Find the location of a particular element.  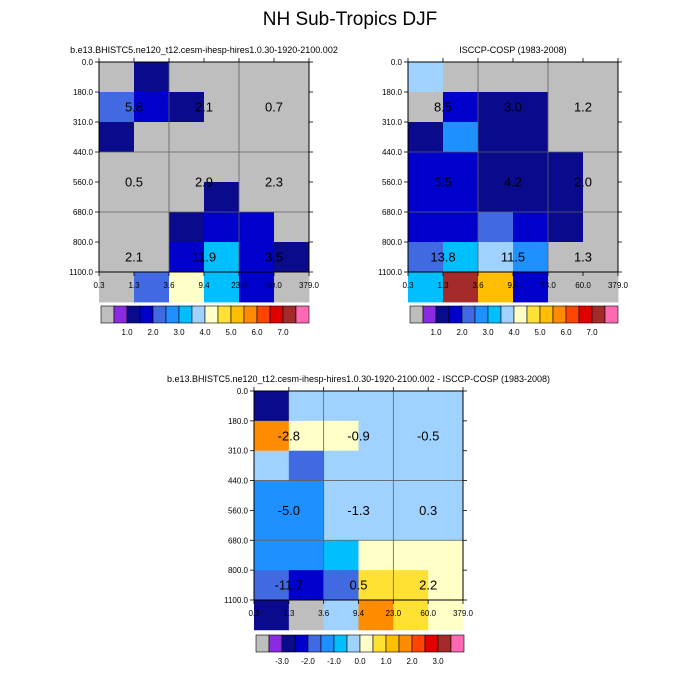

colorbar-label: 4.0 is located at coordinates (514, 332).